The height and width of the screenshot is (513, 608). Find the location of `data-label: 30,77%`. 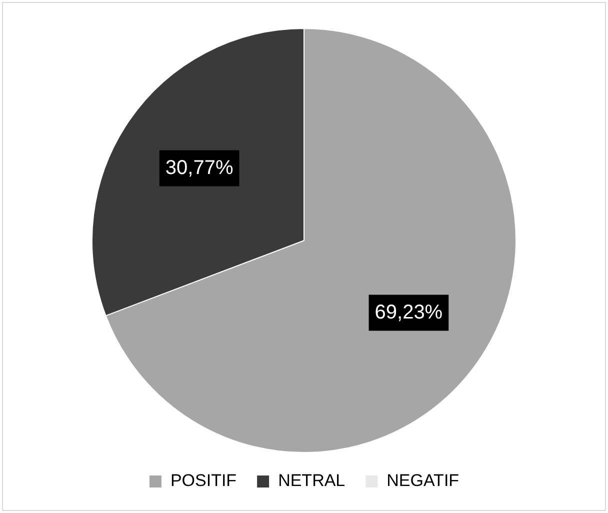

data-label: 30,77% is located at coordinates (199, 167).